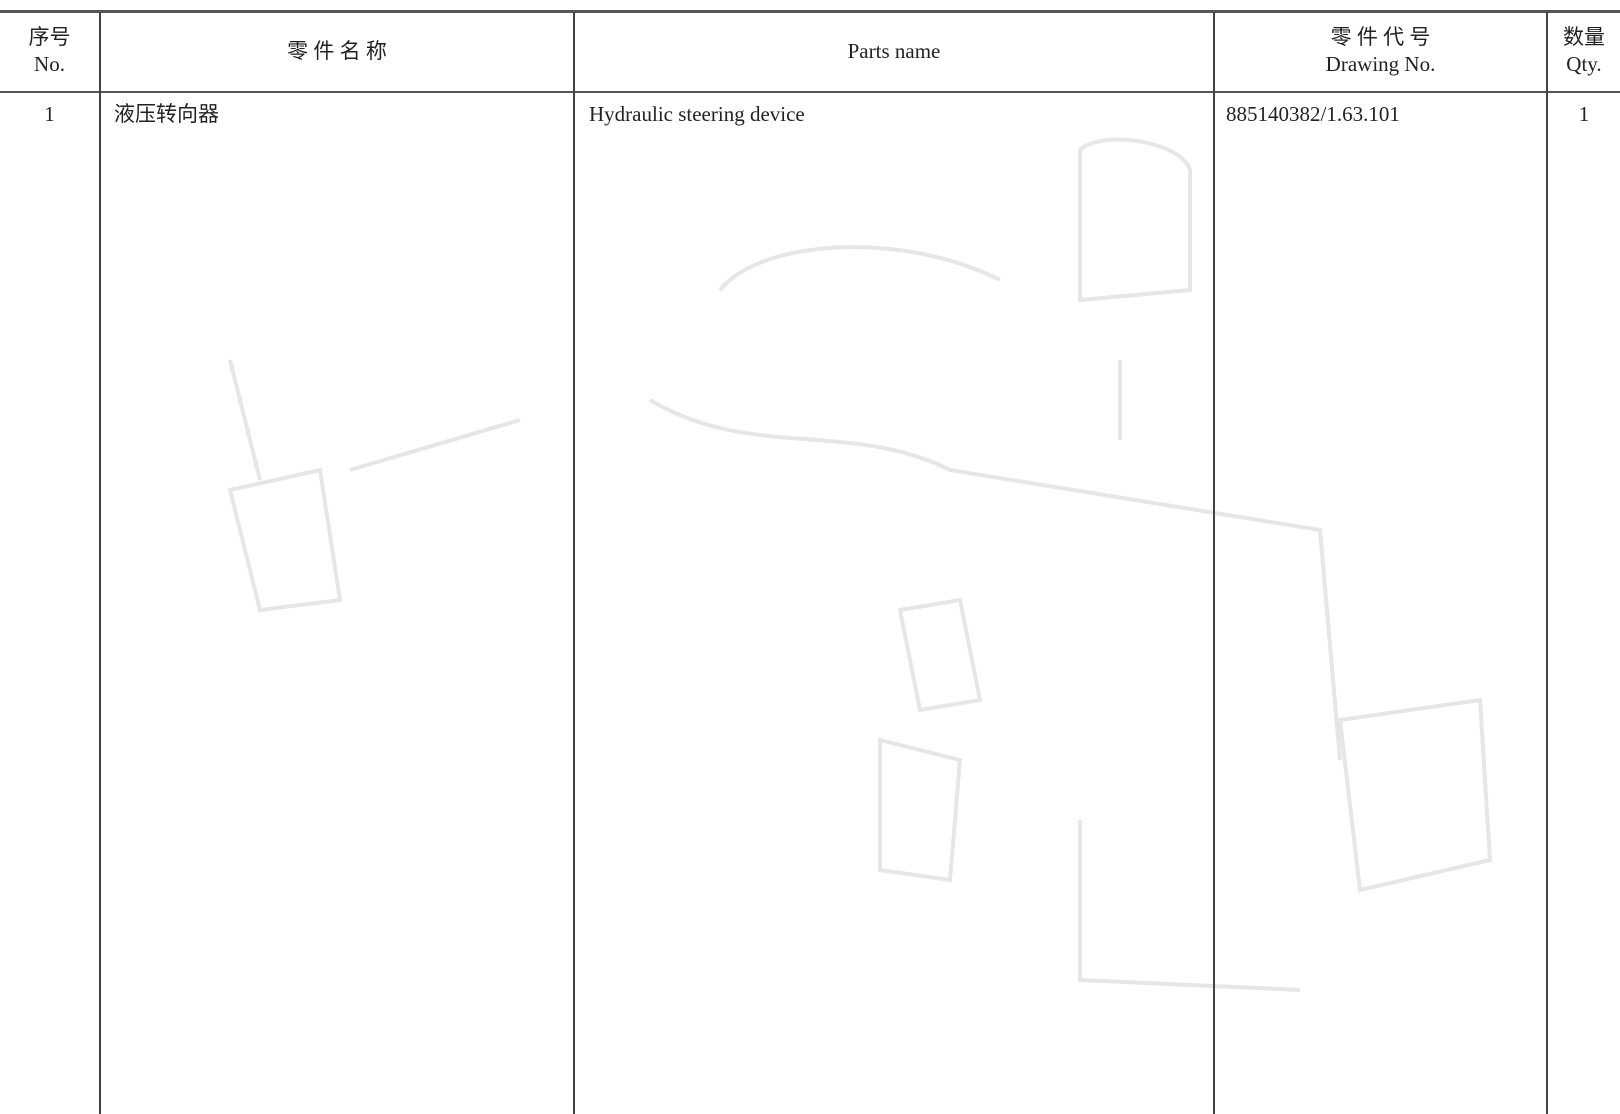 The image size is (1620, 1114). Describe the element at coordinates (1380, 64) in the screenshot. I see `header-text: Drawing No.` at that location.